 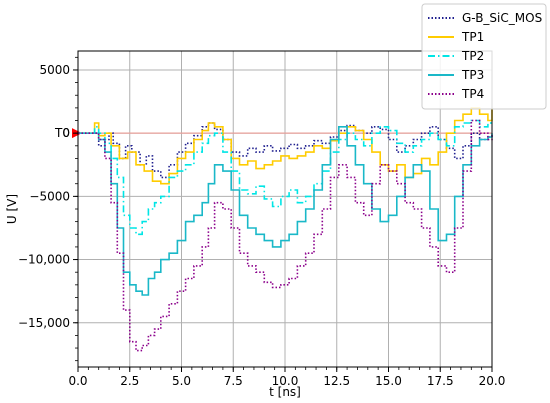 What do you see at coordinates (472, 37) in the screenshot?
I see `legend-label-1: TP1` at bounding box center [472, 37].